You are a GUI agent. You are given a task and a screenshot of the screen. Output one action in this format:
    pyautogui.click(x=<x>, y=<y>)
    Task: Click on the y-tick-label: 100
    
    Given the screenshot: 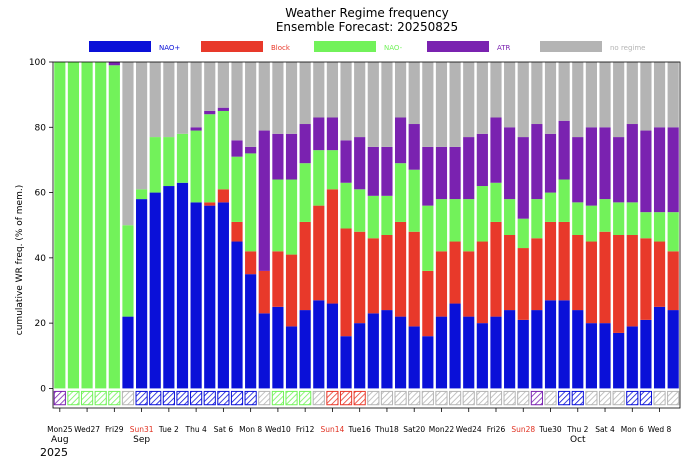 What is the action you would take?
    pyautogui.click(x=37, y=63)
    